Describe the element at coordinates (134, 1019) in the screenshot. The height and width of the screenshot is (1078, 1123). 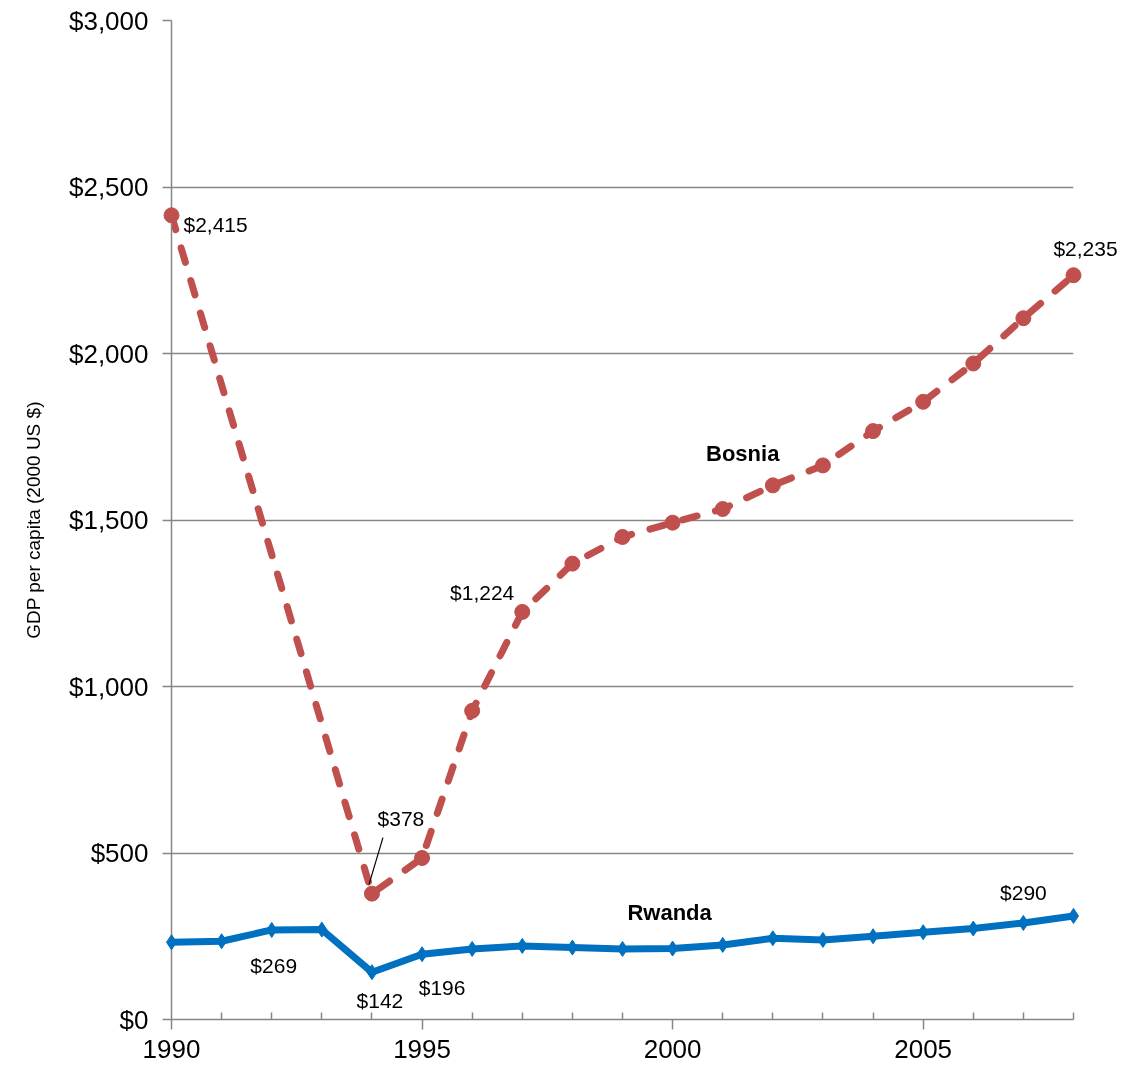
I see `y-tick-label: $0` at that location.